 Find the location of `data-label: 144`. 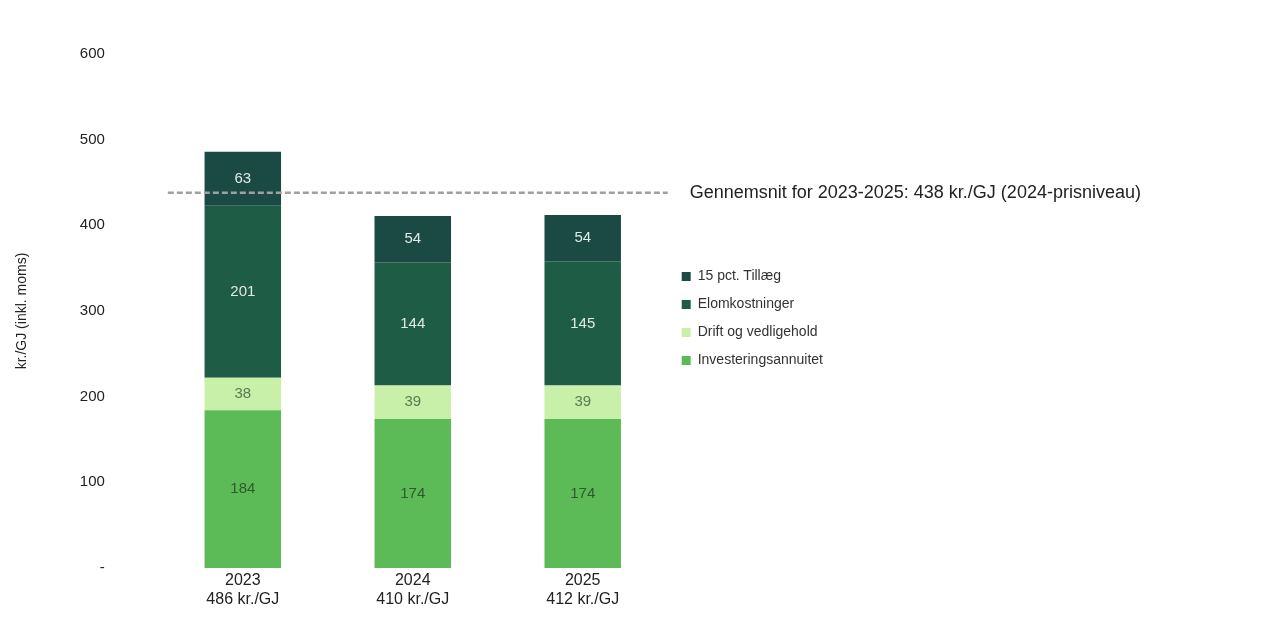

data-label: 144 is located at coordinates (413, 322).